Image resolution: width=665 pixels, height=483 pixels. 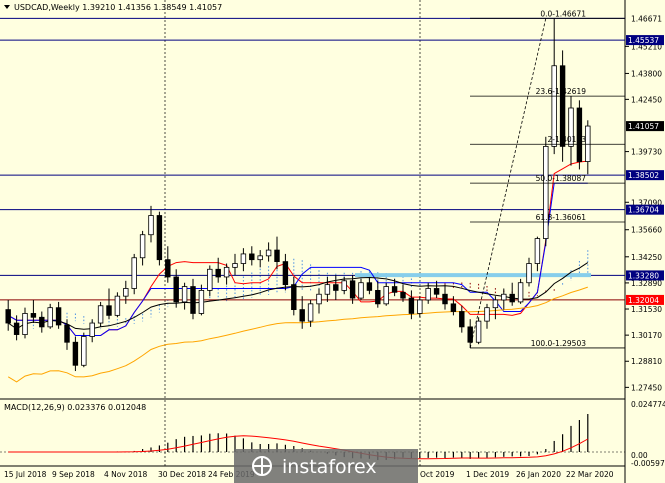 I want to click on price-badge-label: 1.36704, so click(x=643, y=210).